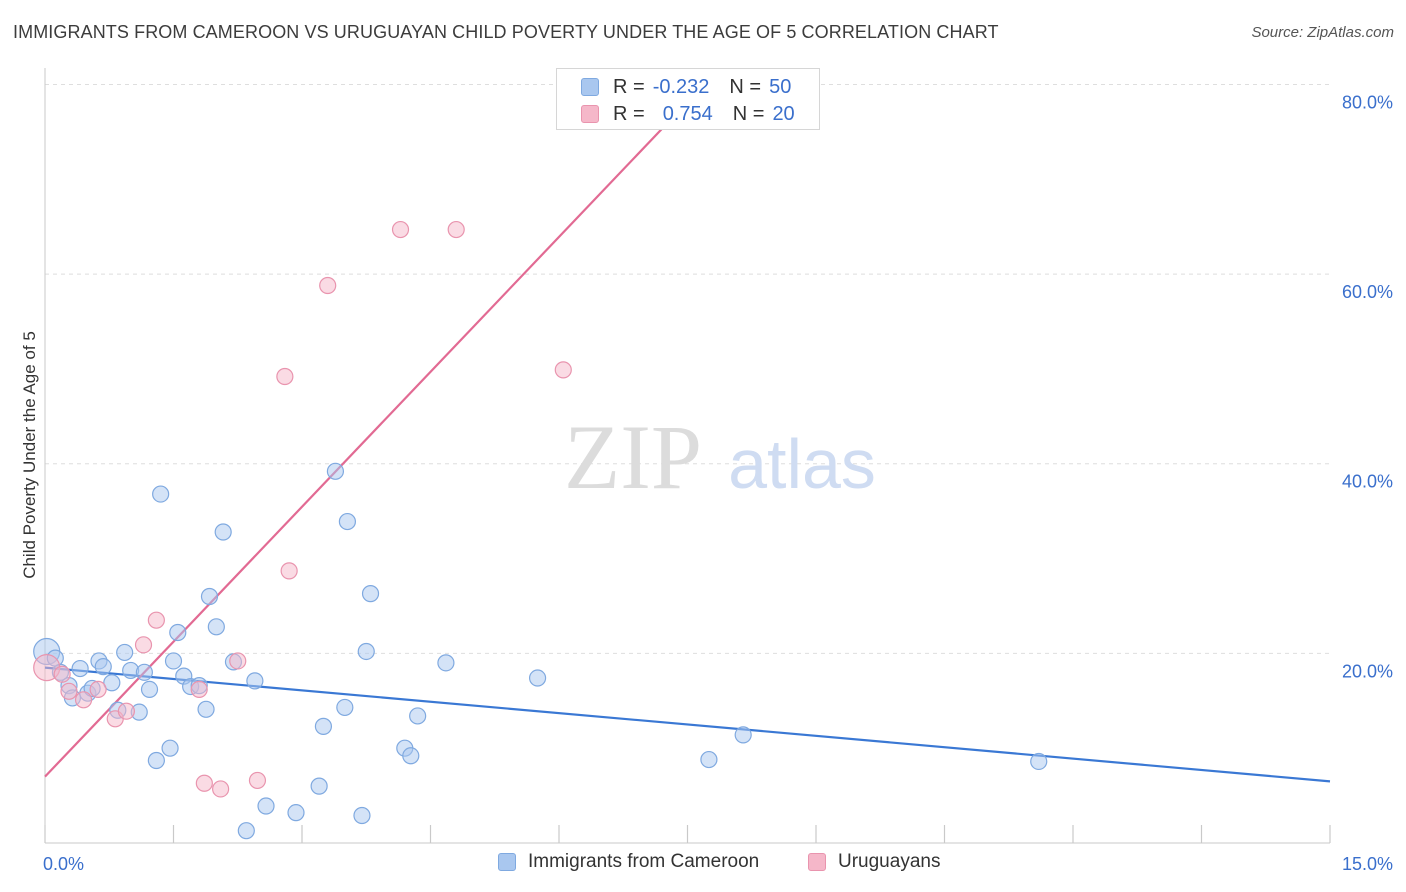  Describe the element at coordinates (1367, 102) in the screenshot. I see `y-tick-label: 80.0%` at that location.